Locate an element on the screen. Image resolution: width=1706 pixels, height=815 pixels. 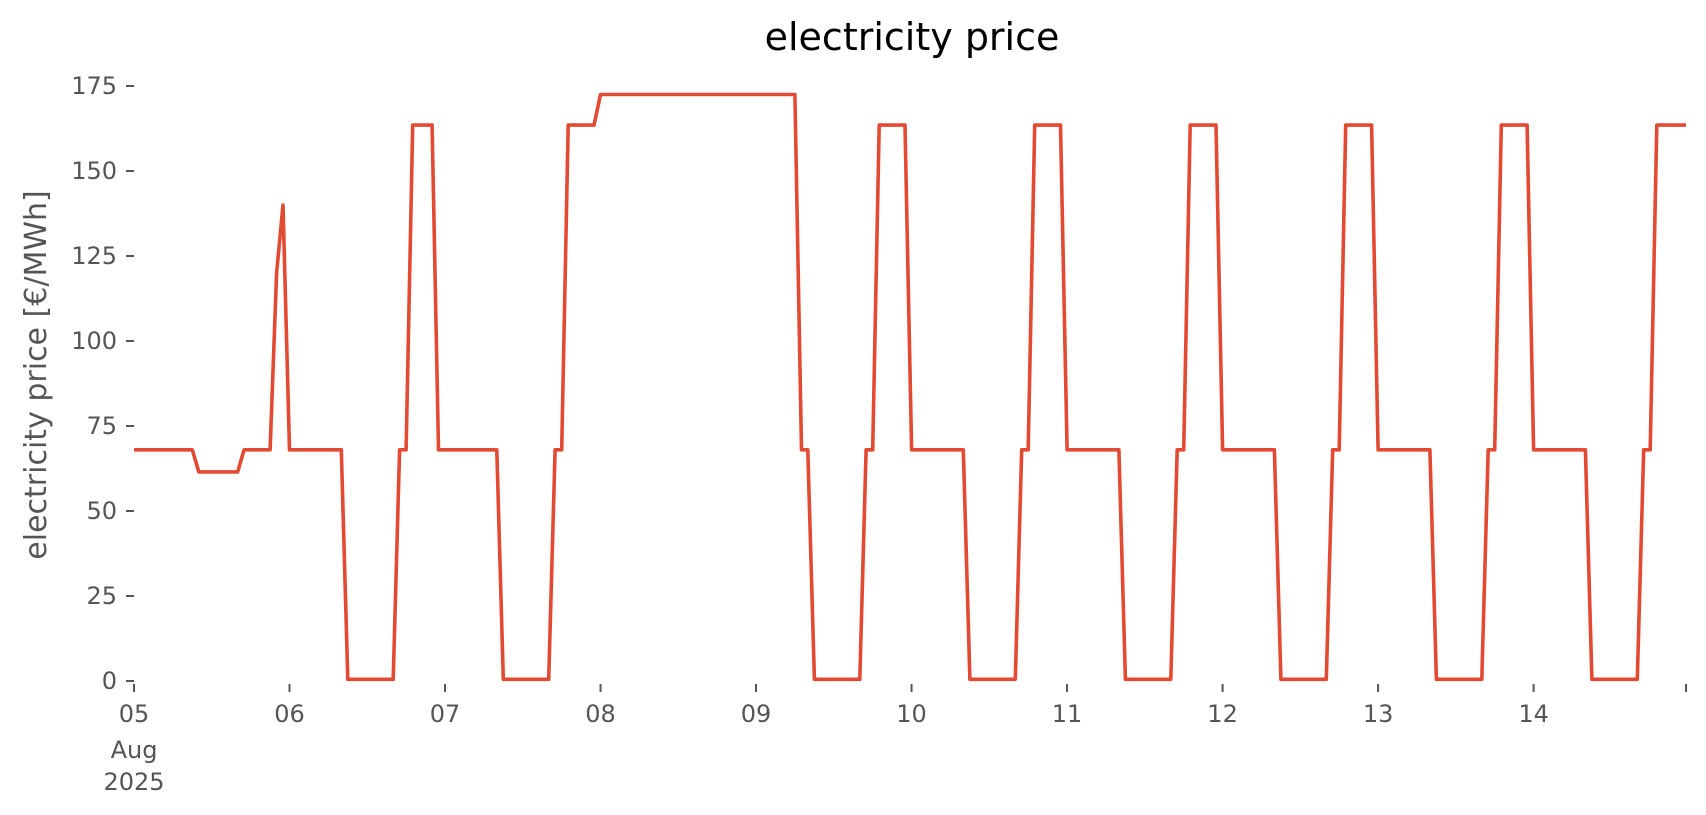
x-tick-label: 05 is located at coordinates (134, 714).